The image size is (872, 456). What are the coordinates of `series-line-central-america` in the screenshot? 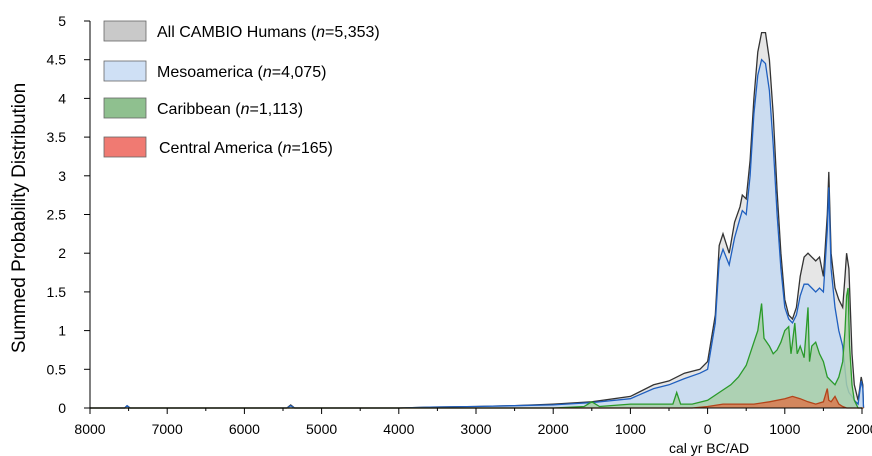 It's located at (477, 398).